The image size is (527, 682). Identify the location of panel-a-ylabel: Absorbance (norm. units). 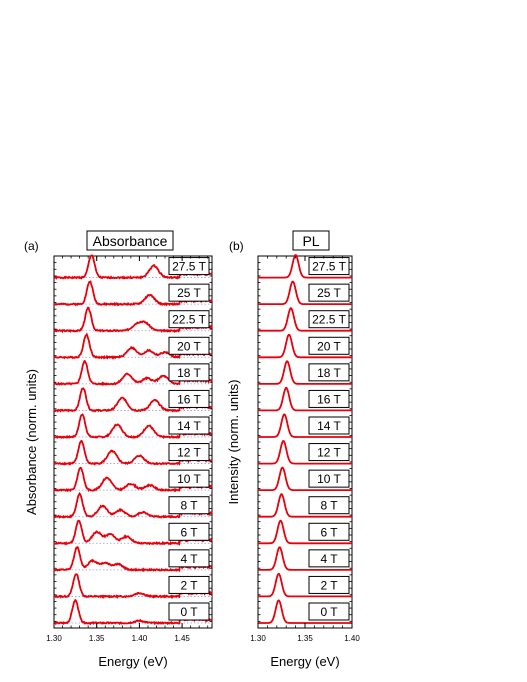
(31, 442).